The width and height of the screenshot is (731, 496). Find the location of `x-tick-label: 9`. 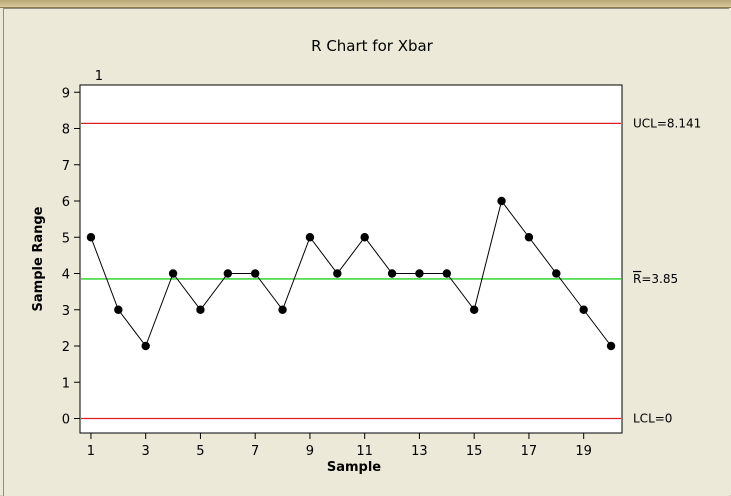

x-tick-label: 9 is located at coordinates (310, 451).